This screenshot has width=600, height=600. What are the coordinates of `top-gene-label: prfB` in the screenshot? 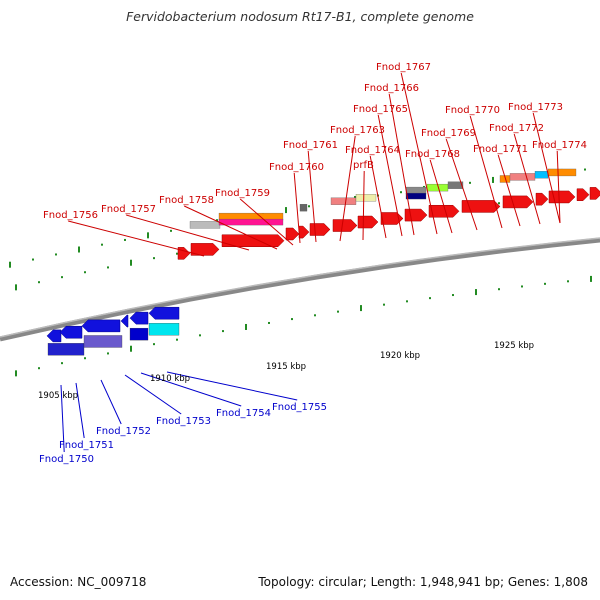 It's located at (363, 165).